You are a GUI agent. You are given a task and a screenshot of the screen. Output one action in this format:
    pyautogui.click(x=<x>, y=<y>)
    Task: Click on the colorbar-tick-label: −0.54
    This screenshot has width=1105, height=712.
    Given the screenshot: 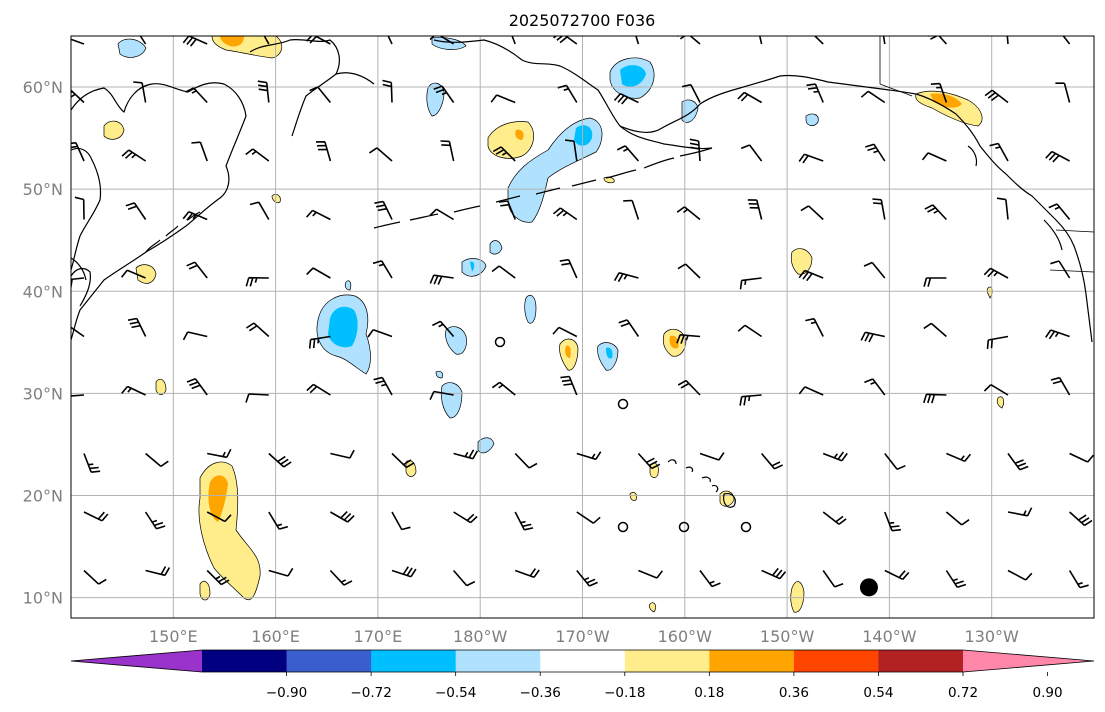 What is the action you would take?
    pyautogui.click(x=455, y=693)
    